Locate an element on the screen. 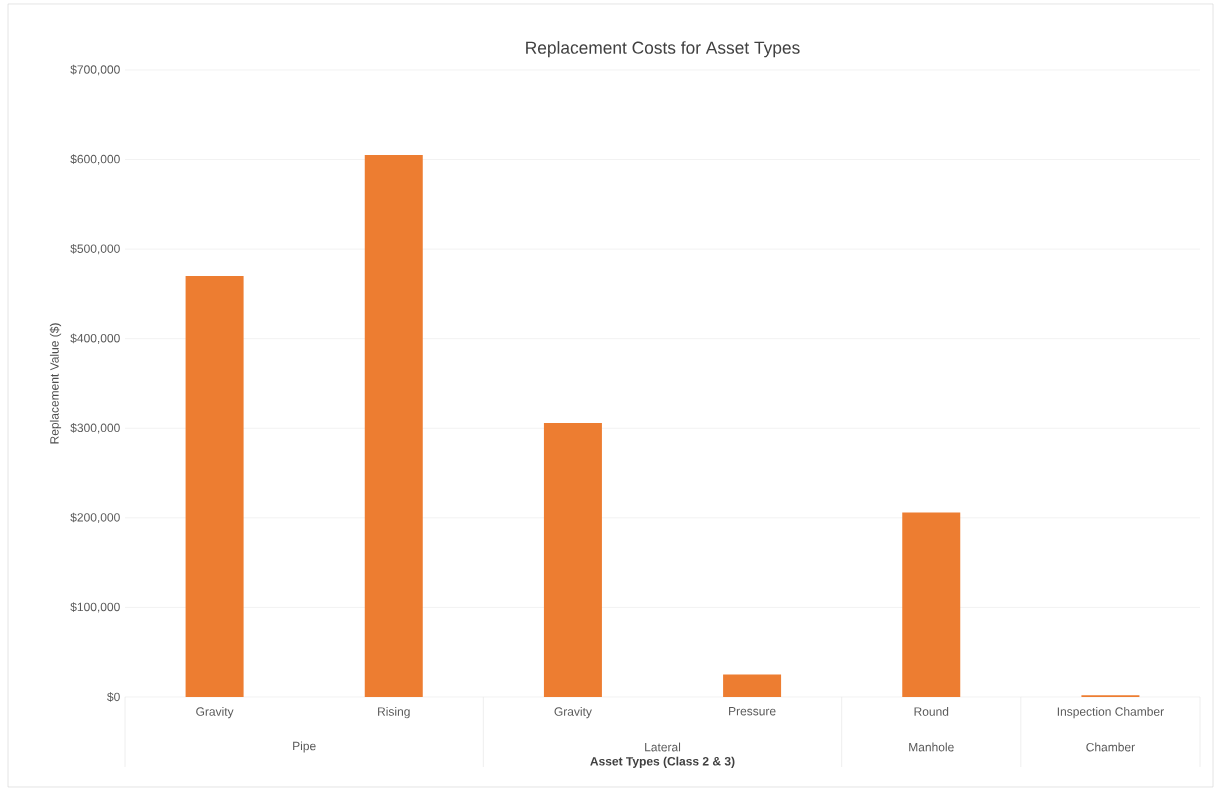 The height and width of the screenshot is (791, 1217). x-axis-title: Asset Types (Class 2 & 3) is located at coordinates (662, 762).